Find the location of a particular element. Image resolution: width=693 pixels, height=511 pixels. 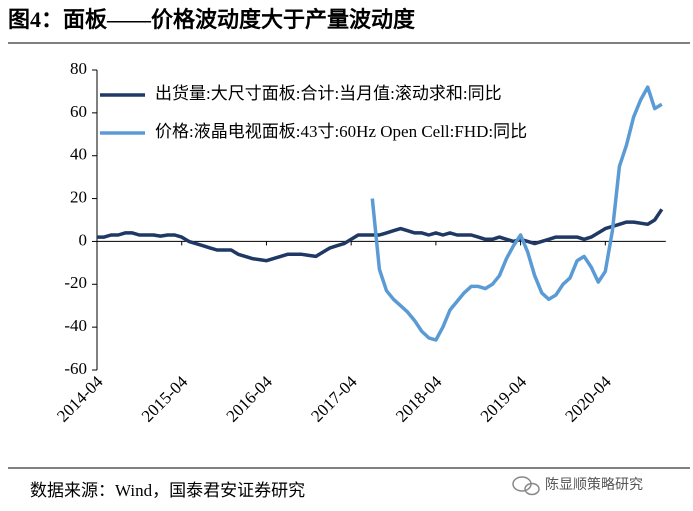

y-tick-label: 20 is located at coordinates (78, 196).